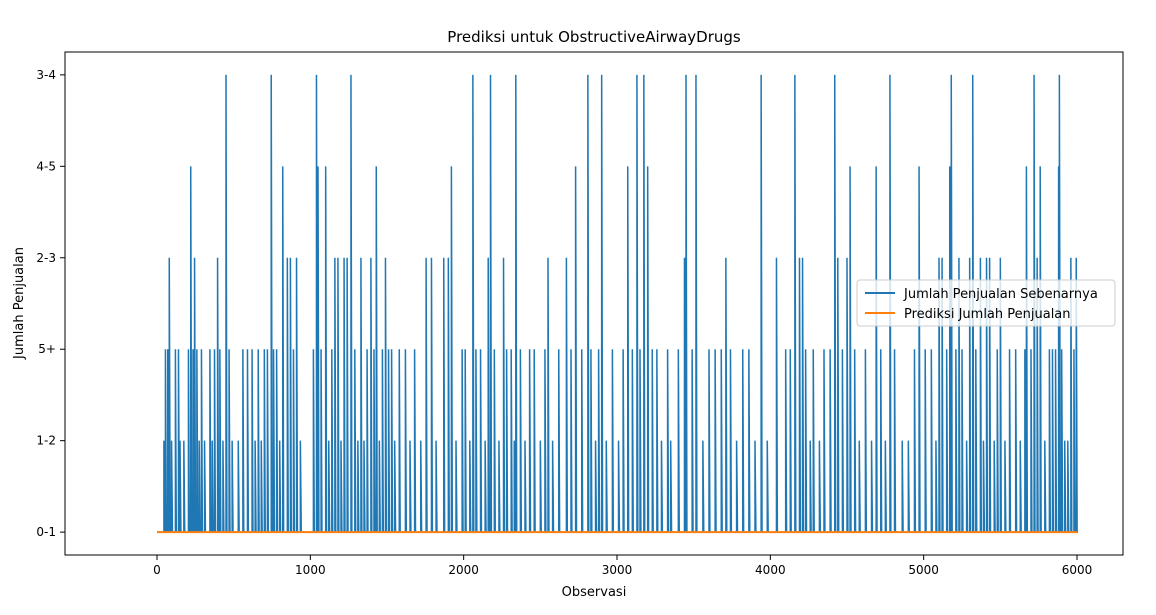  I want to click on y-tick-label: 2-3, so click(46, 258).